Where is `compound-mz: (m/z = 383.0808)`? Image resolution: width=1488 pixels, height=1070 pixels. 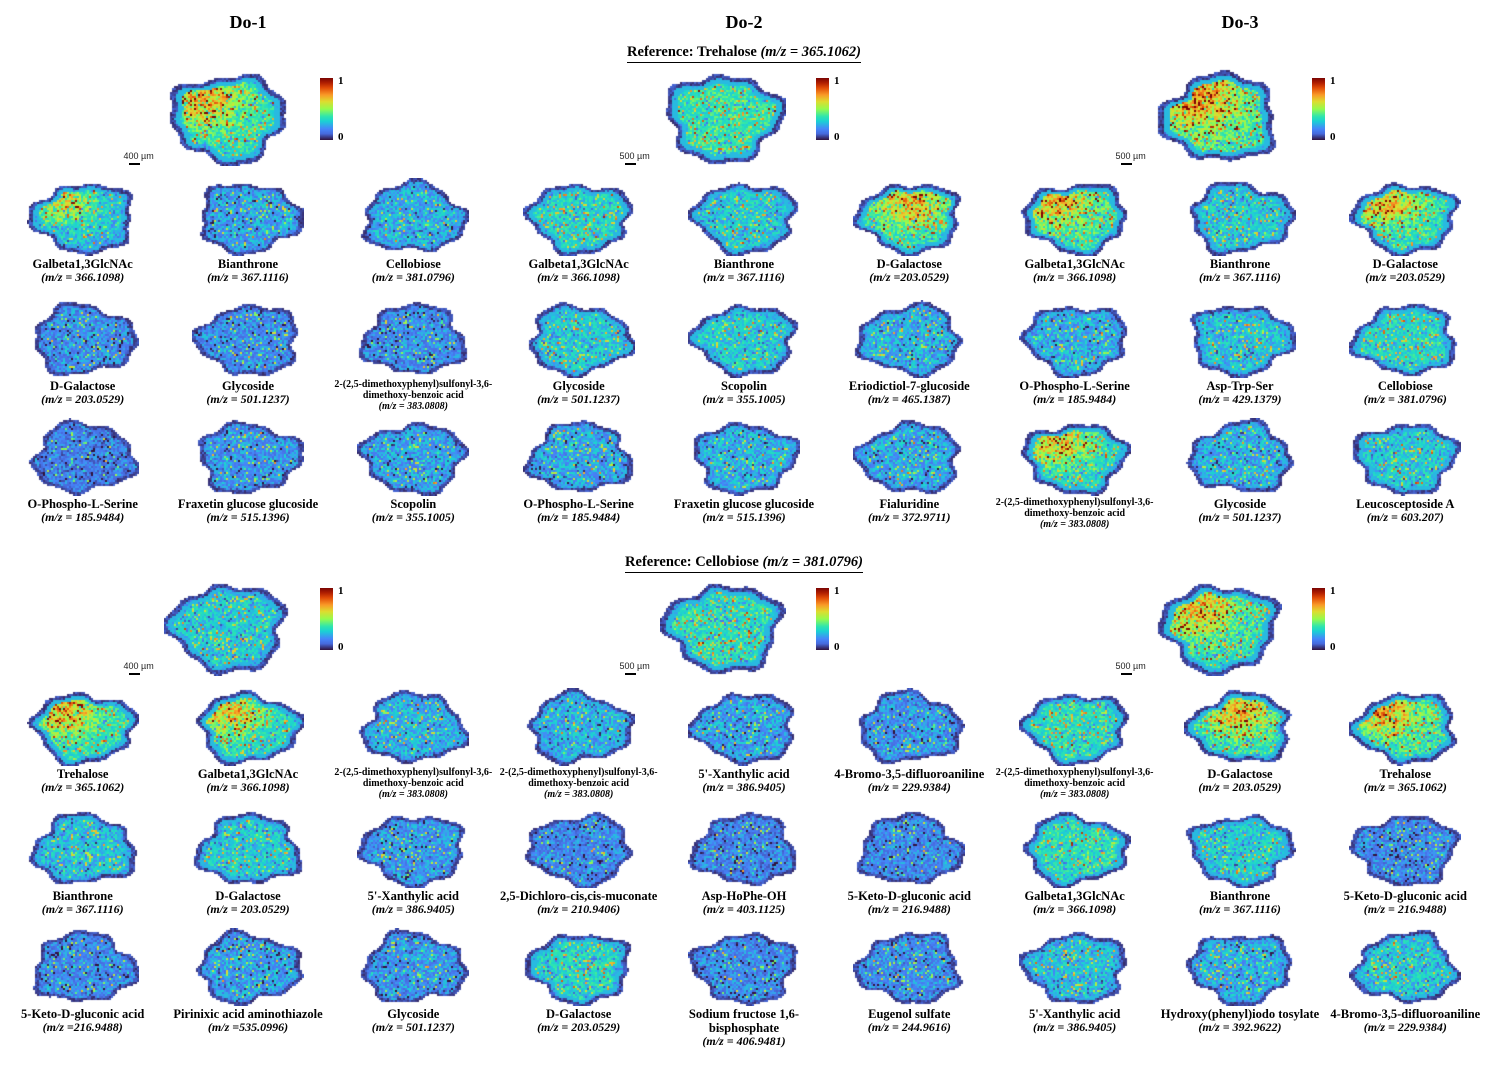
compound-mz: (m/z = 383.0808) is located at coordinates (1074, 525).